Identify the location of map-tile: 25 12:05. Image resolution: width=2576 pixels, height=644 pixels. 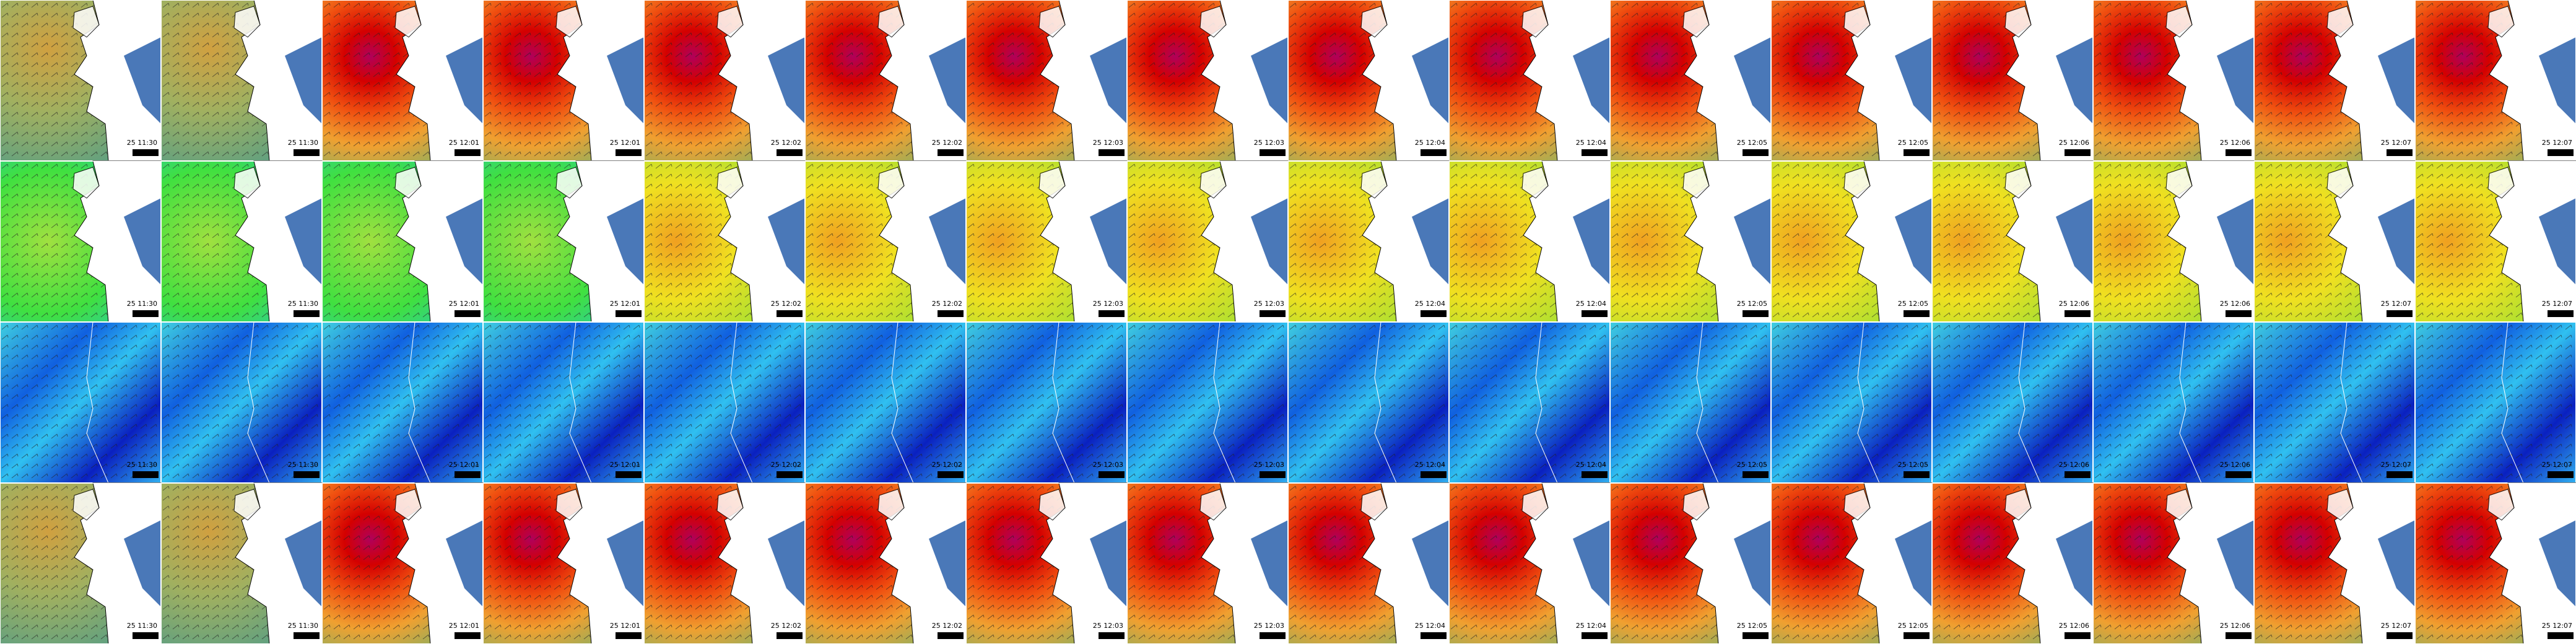
(1852, 241).